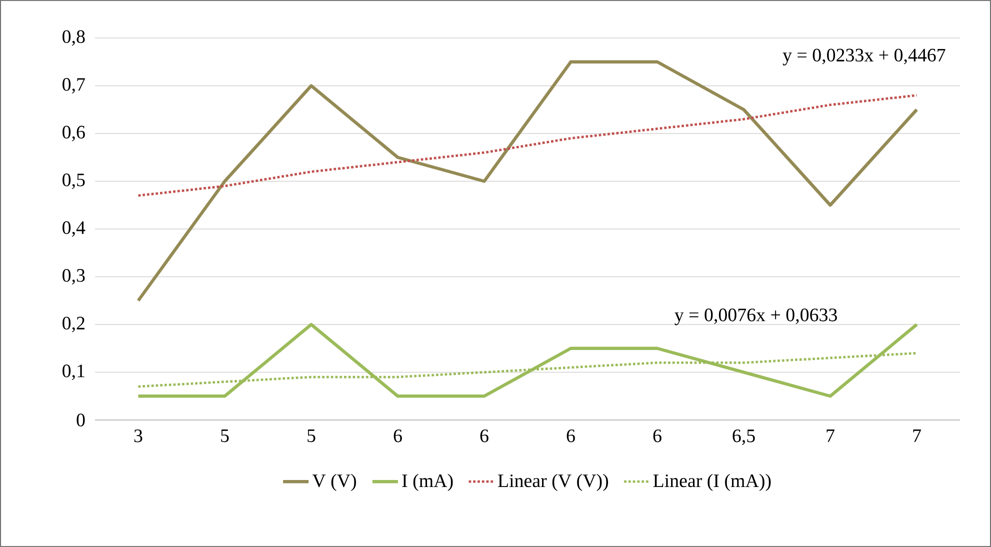 The height and width of the screenshot is (547, 991). Describe the element at coordinates (74, 229) in the screenshot. I see `y-tick-label: 0,4` at that location.